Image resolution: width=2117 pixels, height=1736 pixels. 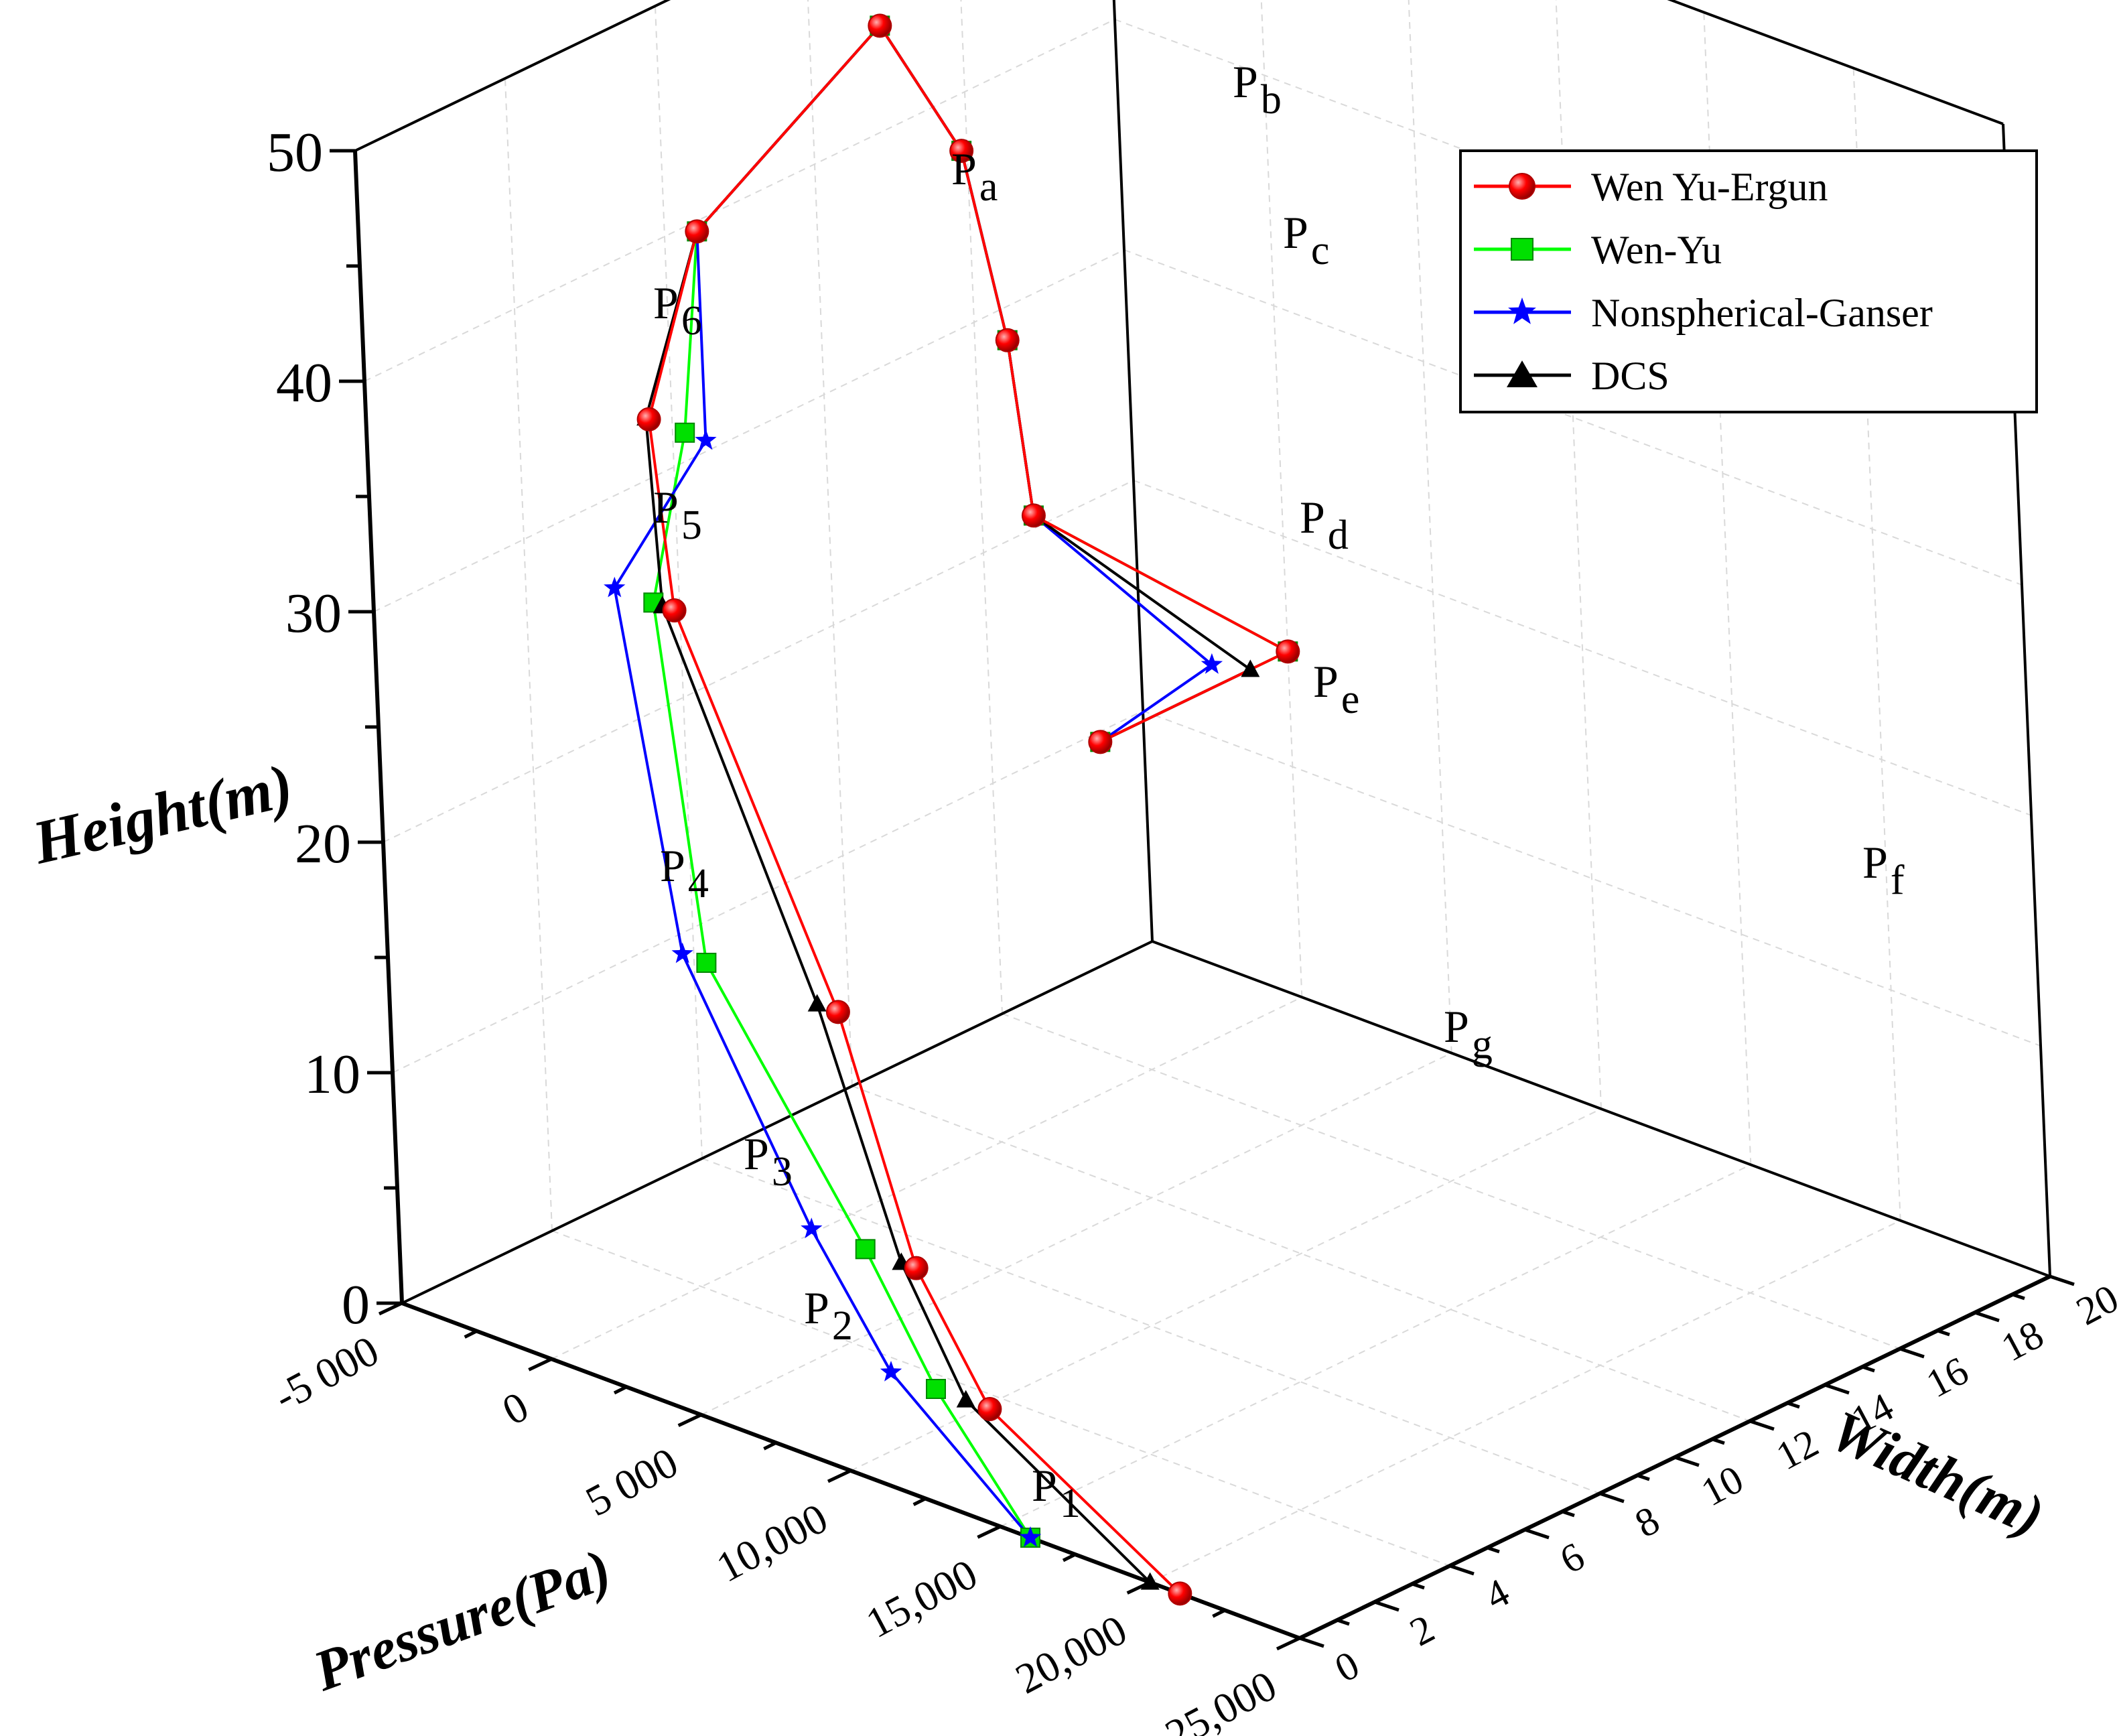 I want to click on marker-square-p6, so click(x=685, y=432).